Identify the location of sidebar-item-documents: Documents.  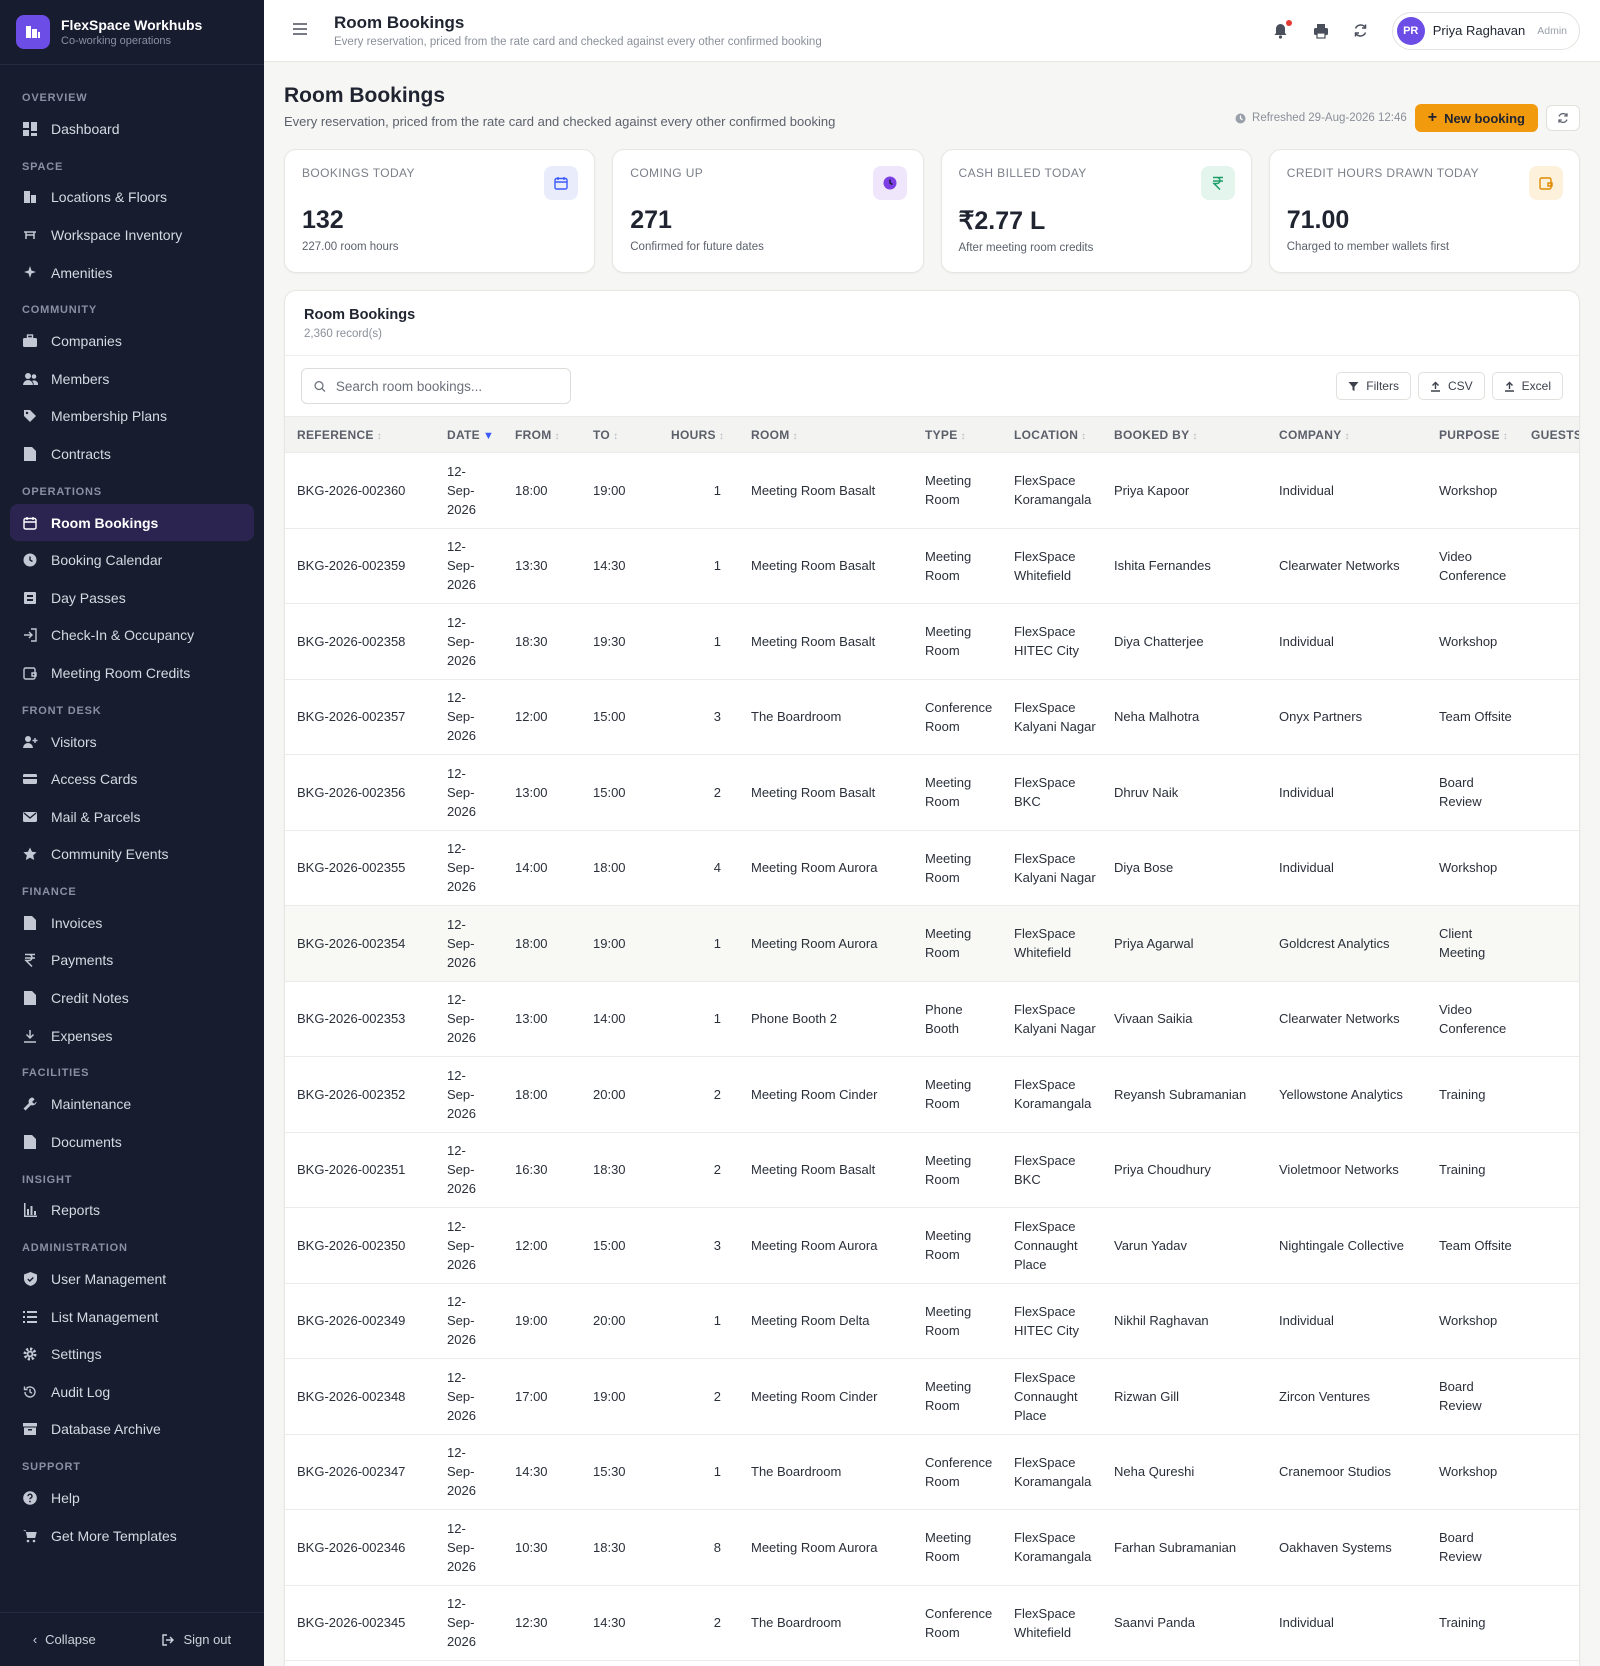
(132, 1142).